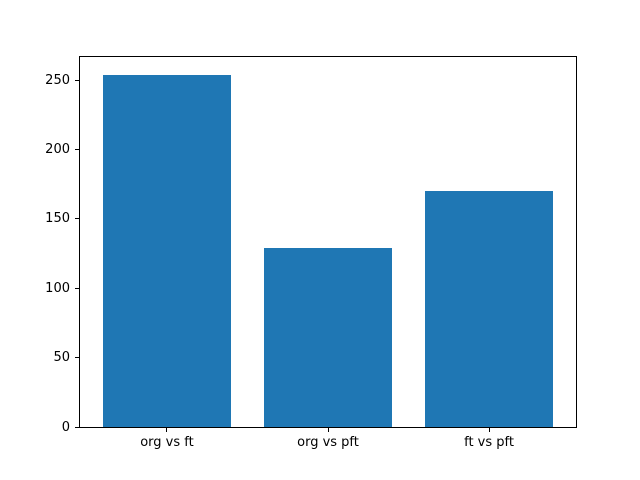  What do you see at coordinates (57, 219) in the screenshot?
I see `y-tick-label: 150` at bounding box center [57, 219].